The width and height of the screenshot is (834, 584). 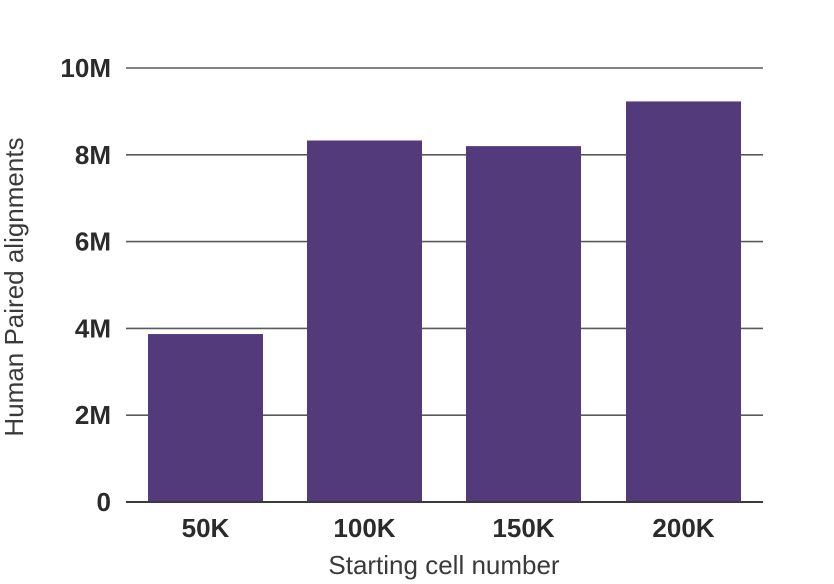 I want to click on x-tick-label: 150K, so click(x=523, y=528).